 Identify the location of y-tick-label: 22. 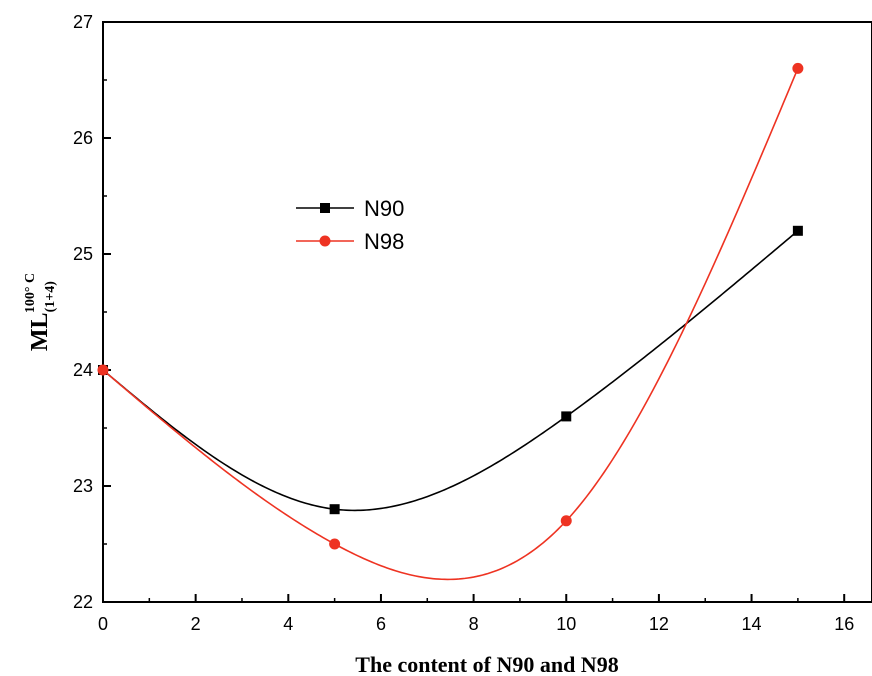
(83, 602).